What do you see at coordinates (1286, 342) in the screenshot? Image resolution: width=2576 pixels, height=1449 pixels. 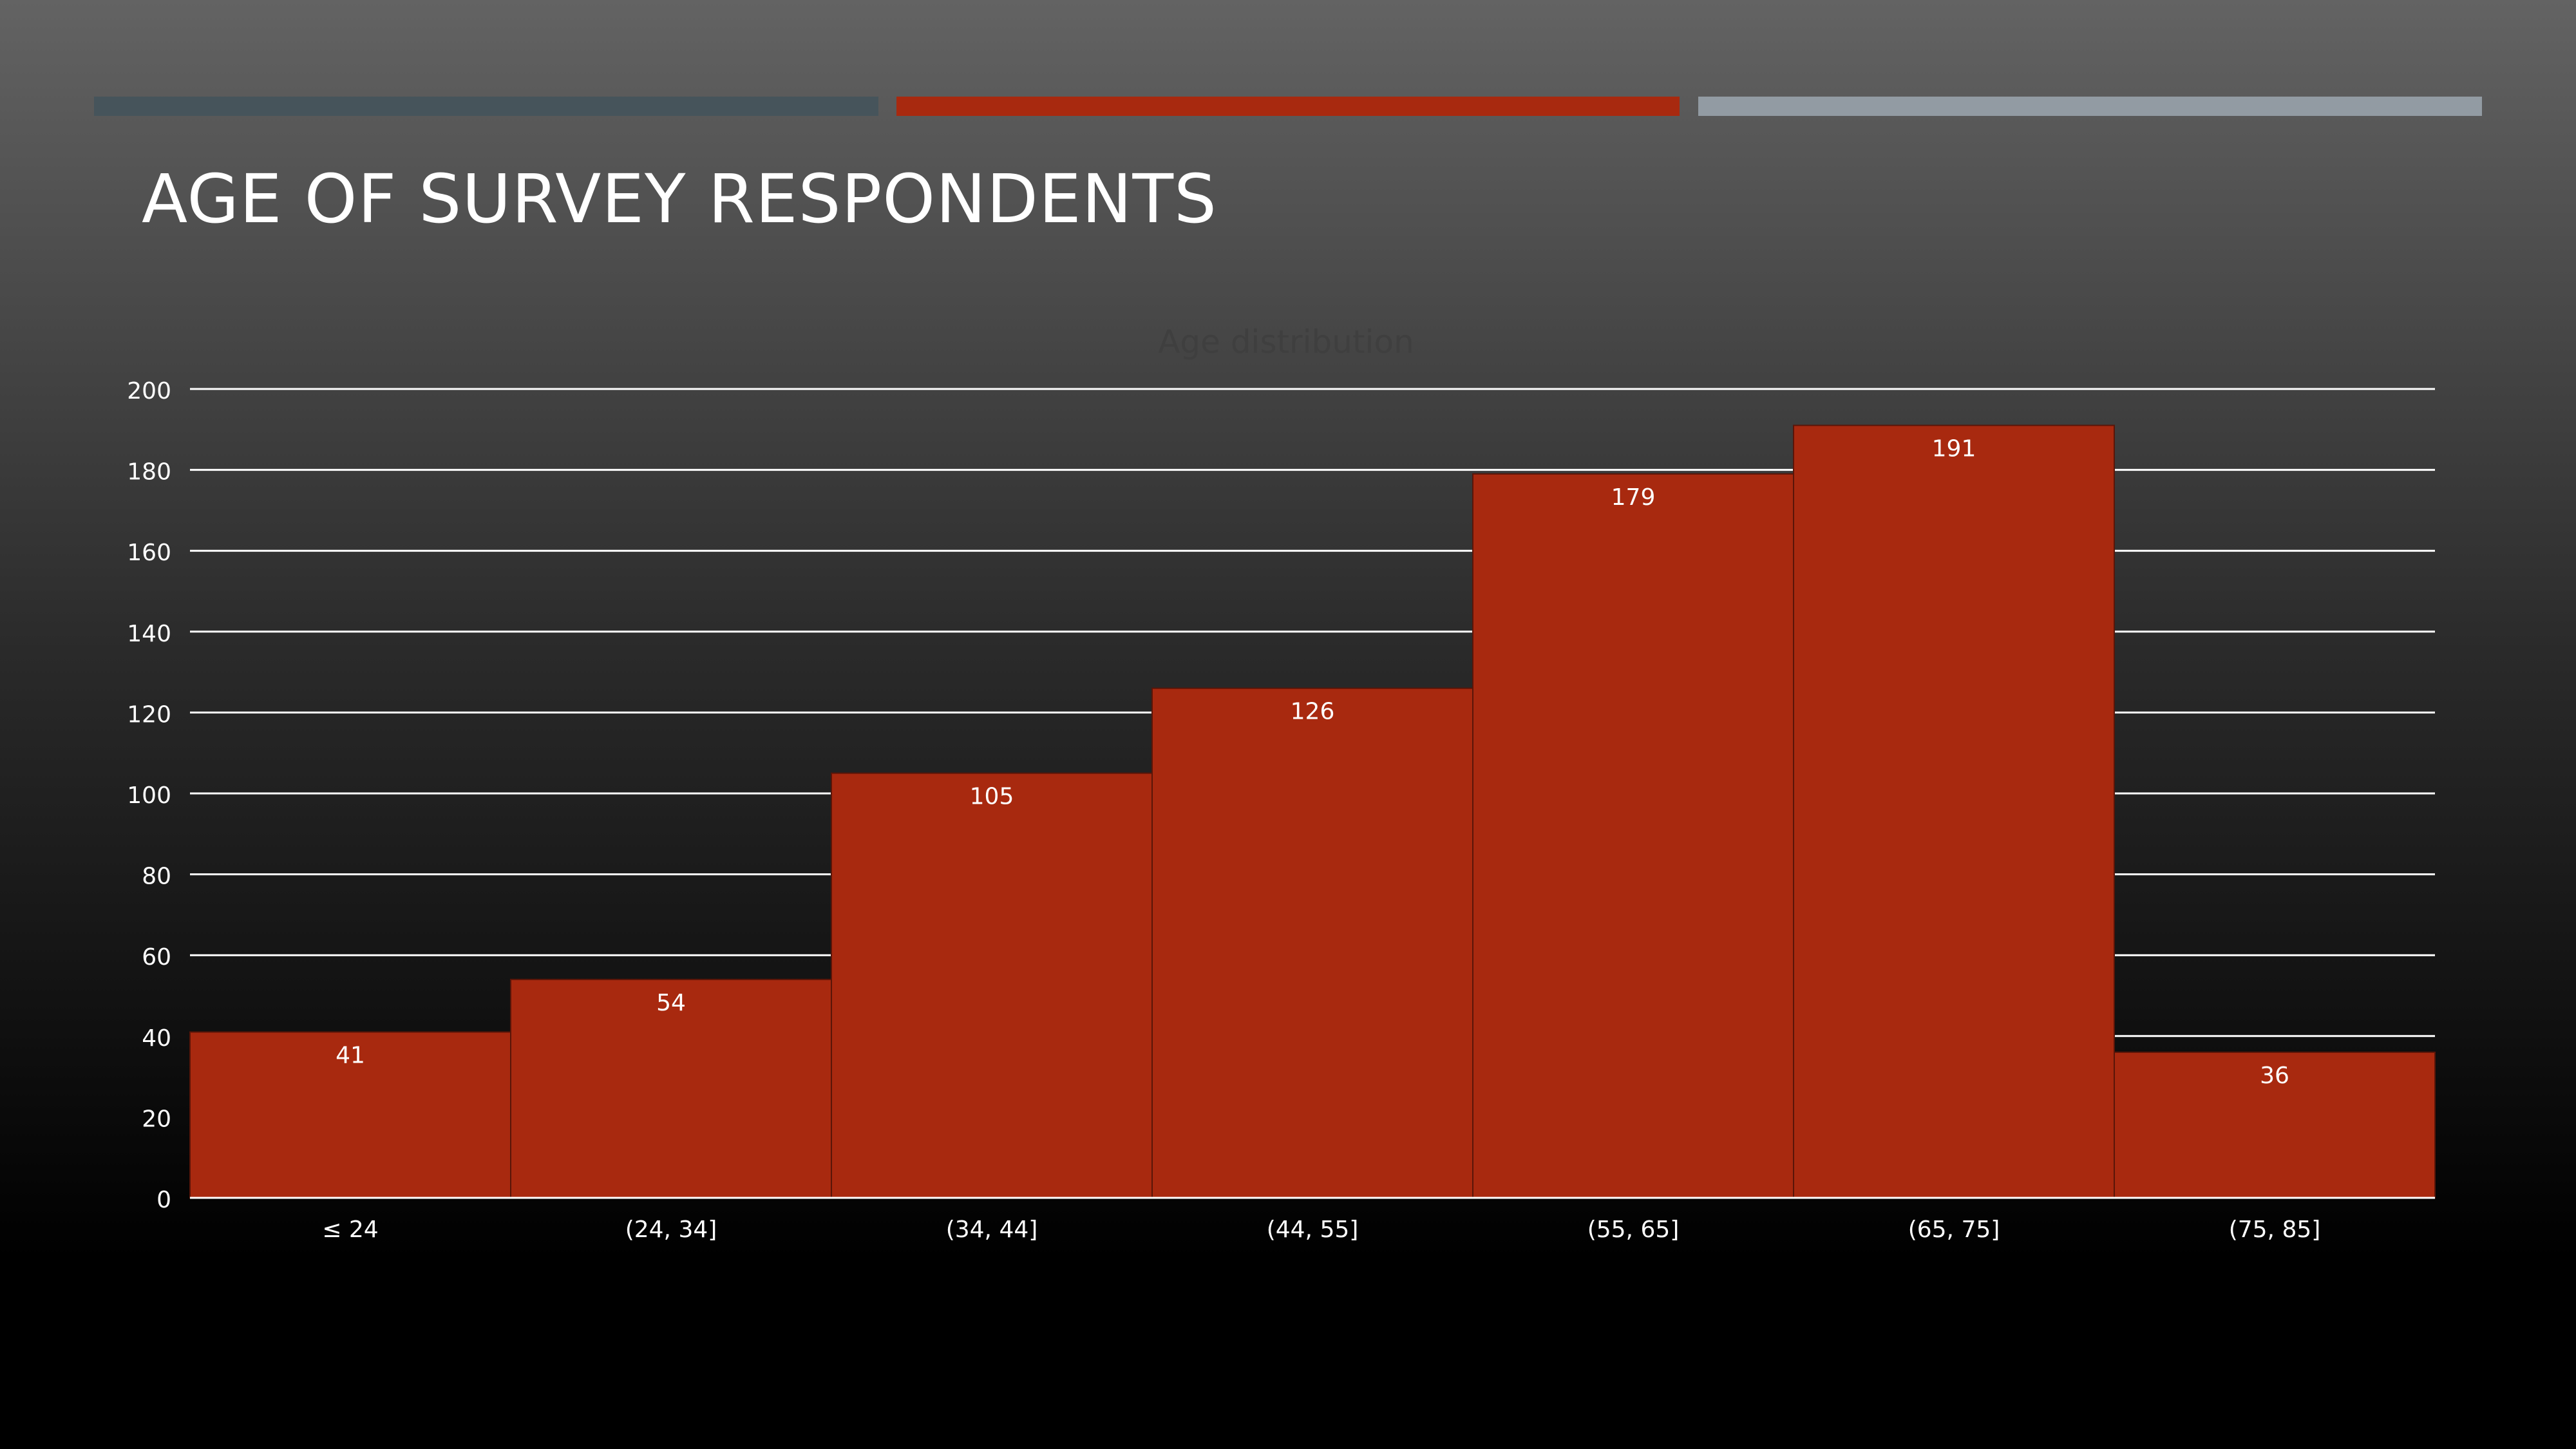 I see `chart-title: Age distribution` at bounding box center [1286, 342].